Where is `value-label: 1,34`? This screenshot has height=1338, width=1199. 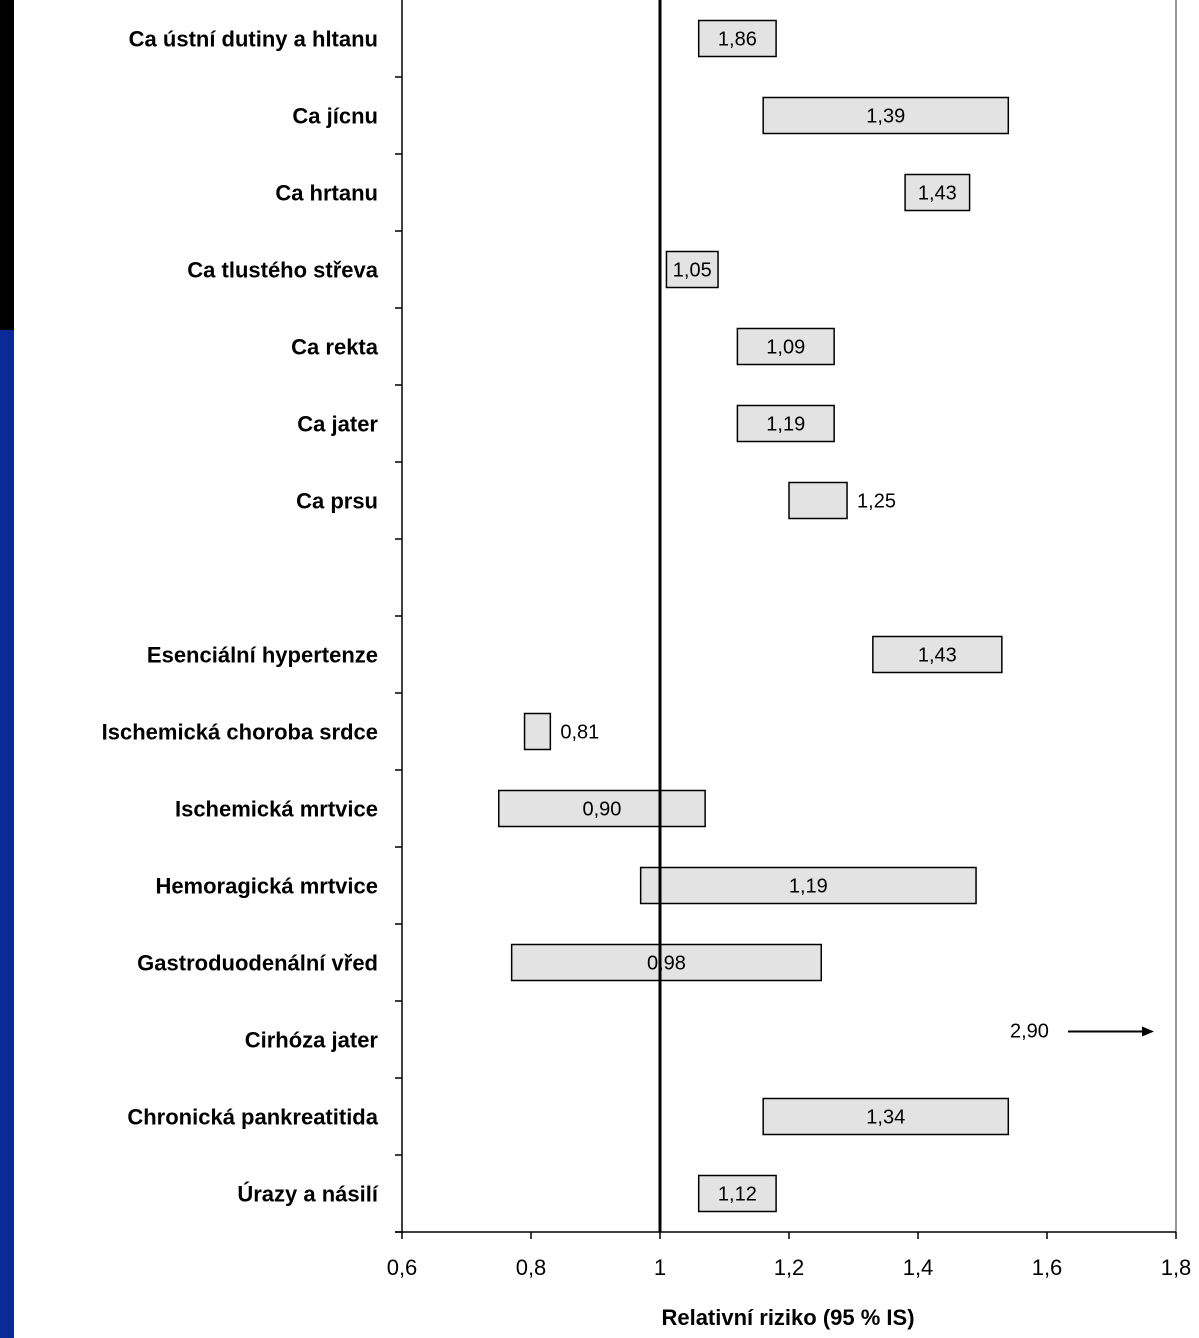 value-label: 1,34 is located at coordinates (885, 1118).